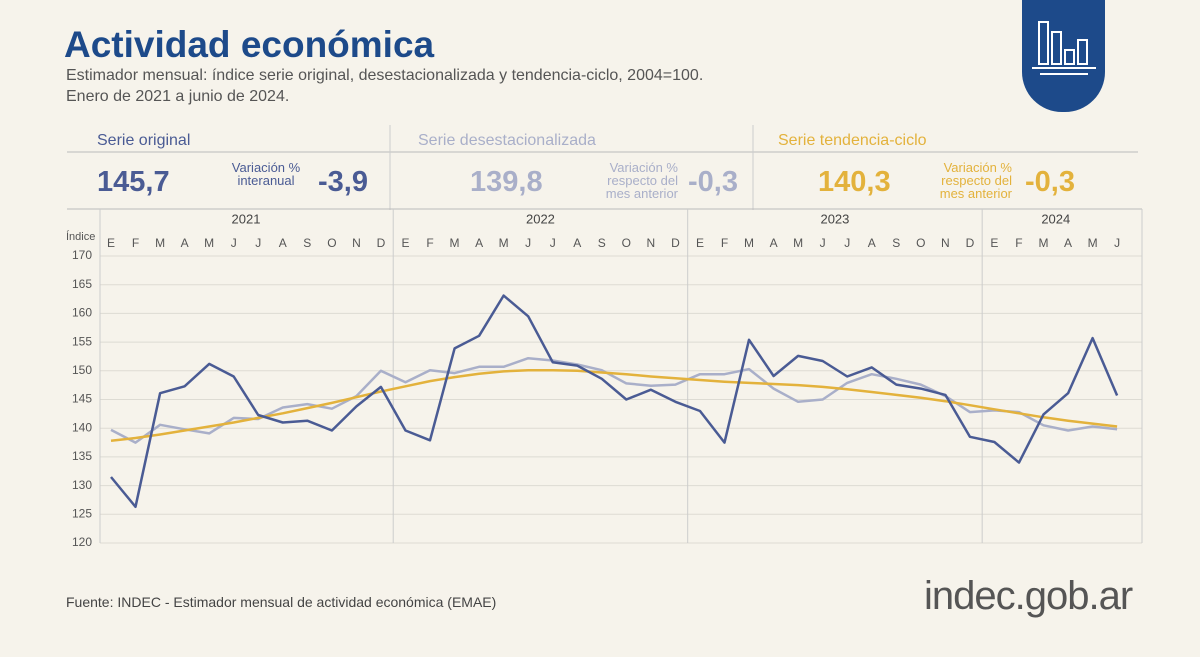 Image resolution: width=1200 pixels, height=657 pixels. What do you see at coordinates (507, 140) in the screenshot?
I see `summary-name: Serie desestacionalizada` at bounding box center [507, 140].